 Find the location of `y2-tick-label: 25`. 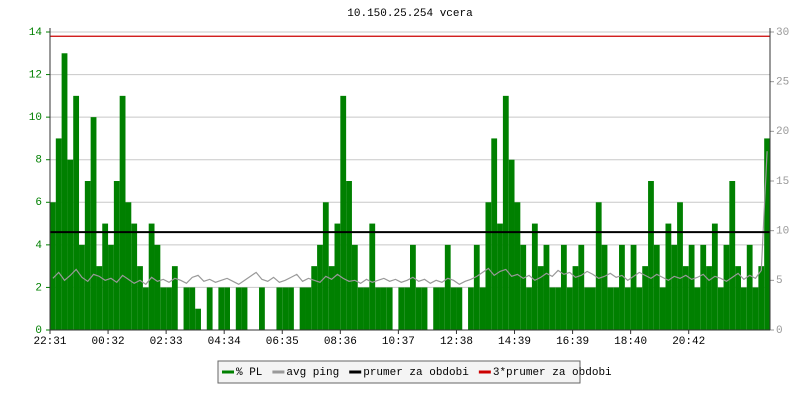

y2-tick-label: 25 is located at coordinates (782, 83).